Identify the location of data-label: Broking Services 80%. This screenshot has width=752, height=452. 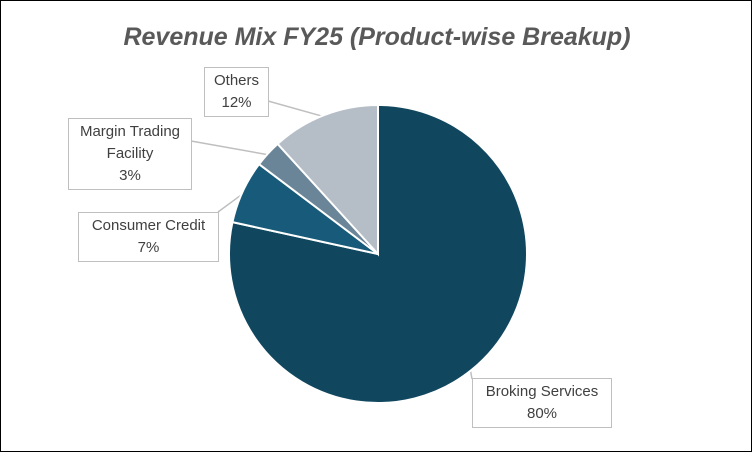
(542, 403).